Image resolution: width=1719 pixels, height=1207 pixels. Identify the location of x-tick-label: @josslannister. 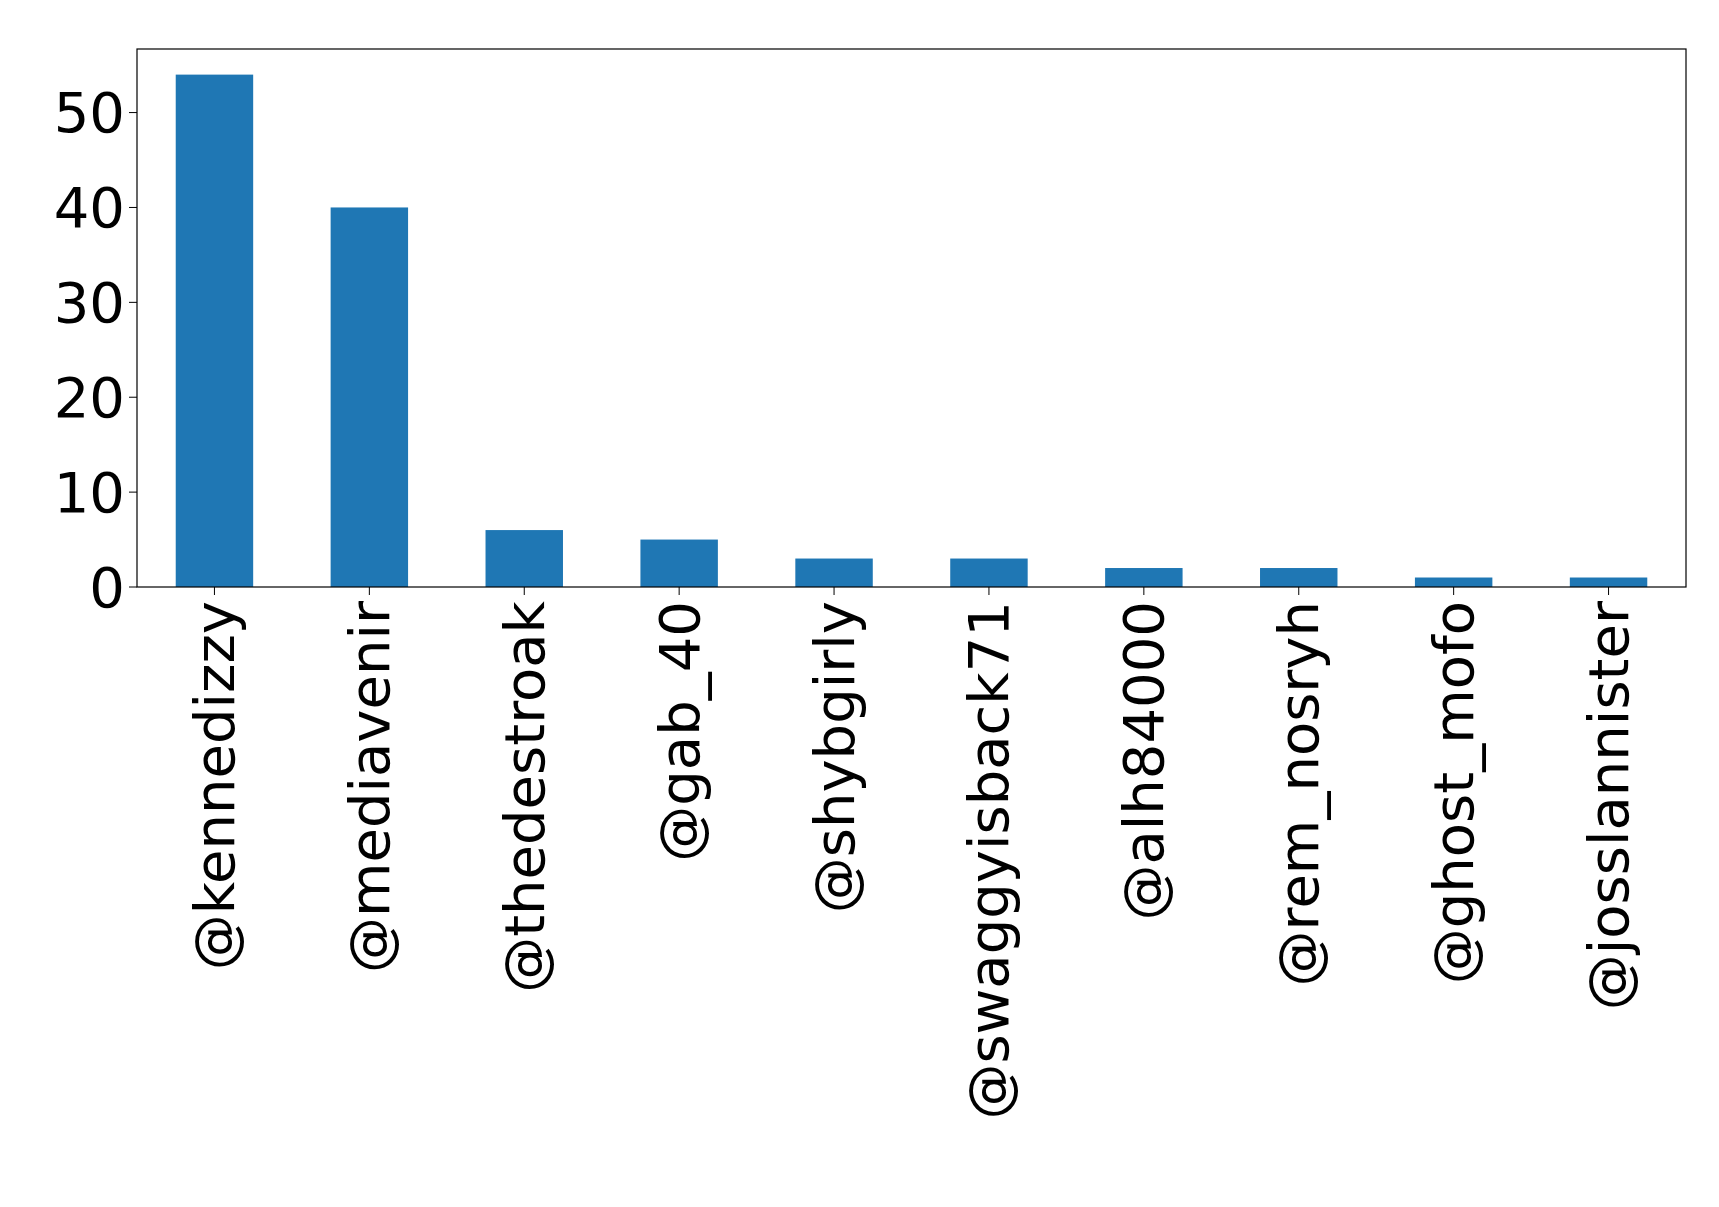
(1609, 805).